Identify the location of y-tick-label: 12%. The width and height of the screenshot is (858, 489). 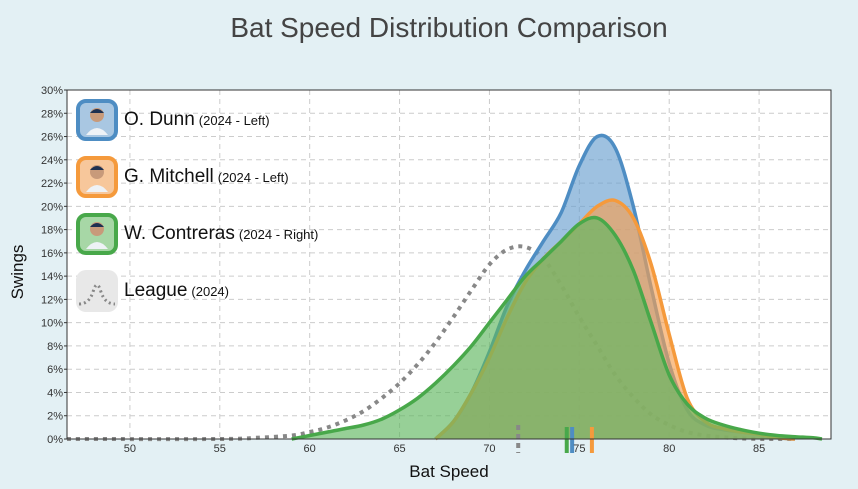
(52, 300).